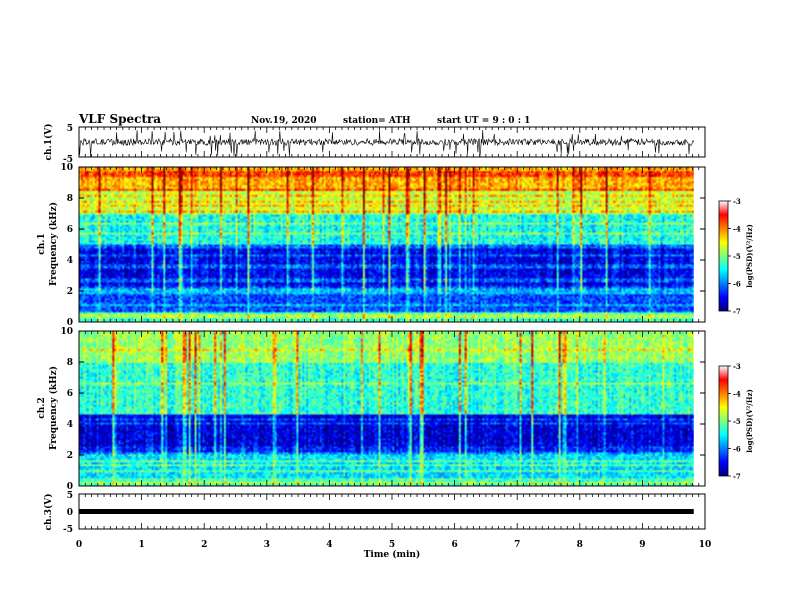 The height and width of the screenshot is (612, 792). What do you see at coordinates (204, 545) in the screenshot?
I see `time-tick-label: 2` at bounding box center [204, 545].